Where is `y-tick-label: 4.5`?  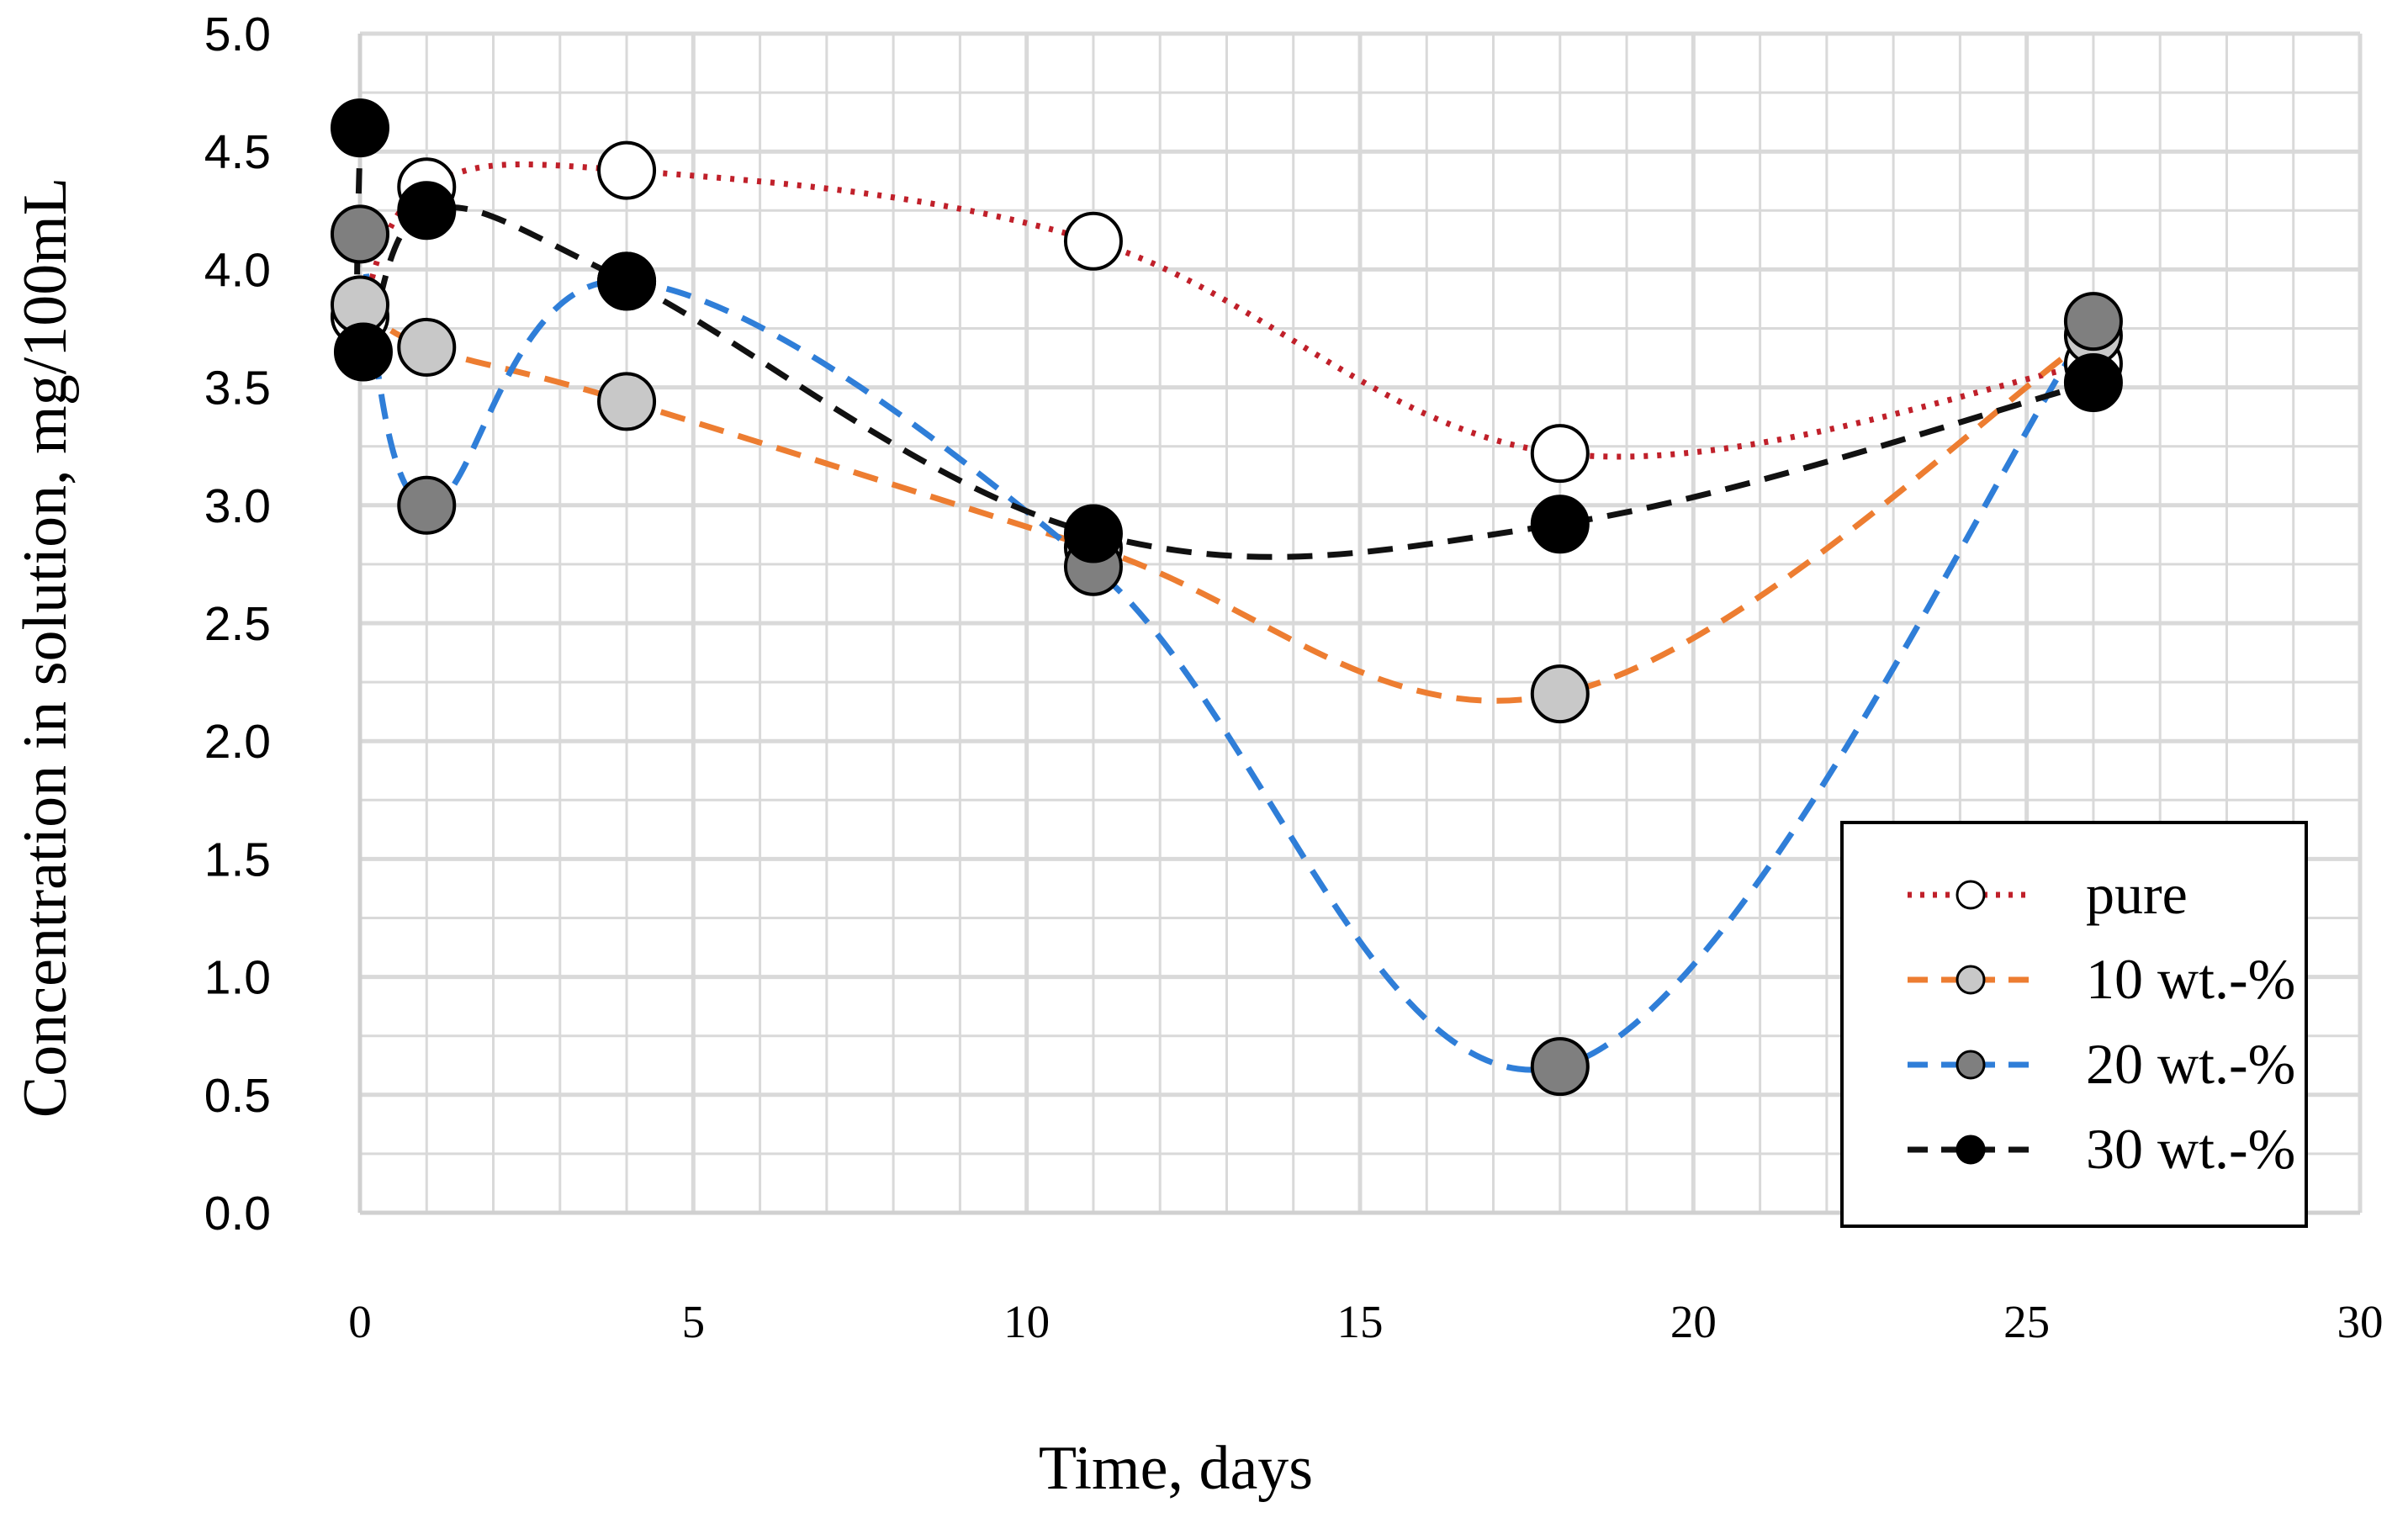
y-tick-label: 4.5 is located at coordinates (237, 152).